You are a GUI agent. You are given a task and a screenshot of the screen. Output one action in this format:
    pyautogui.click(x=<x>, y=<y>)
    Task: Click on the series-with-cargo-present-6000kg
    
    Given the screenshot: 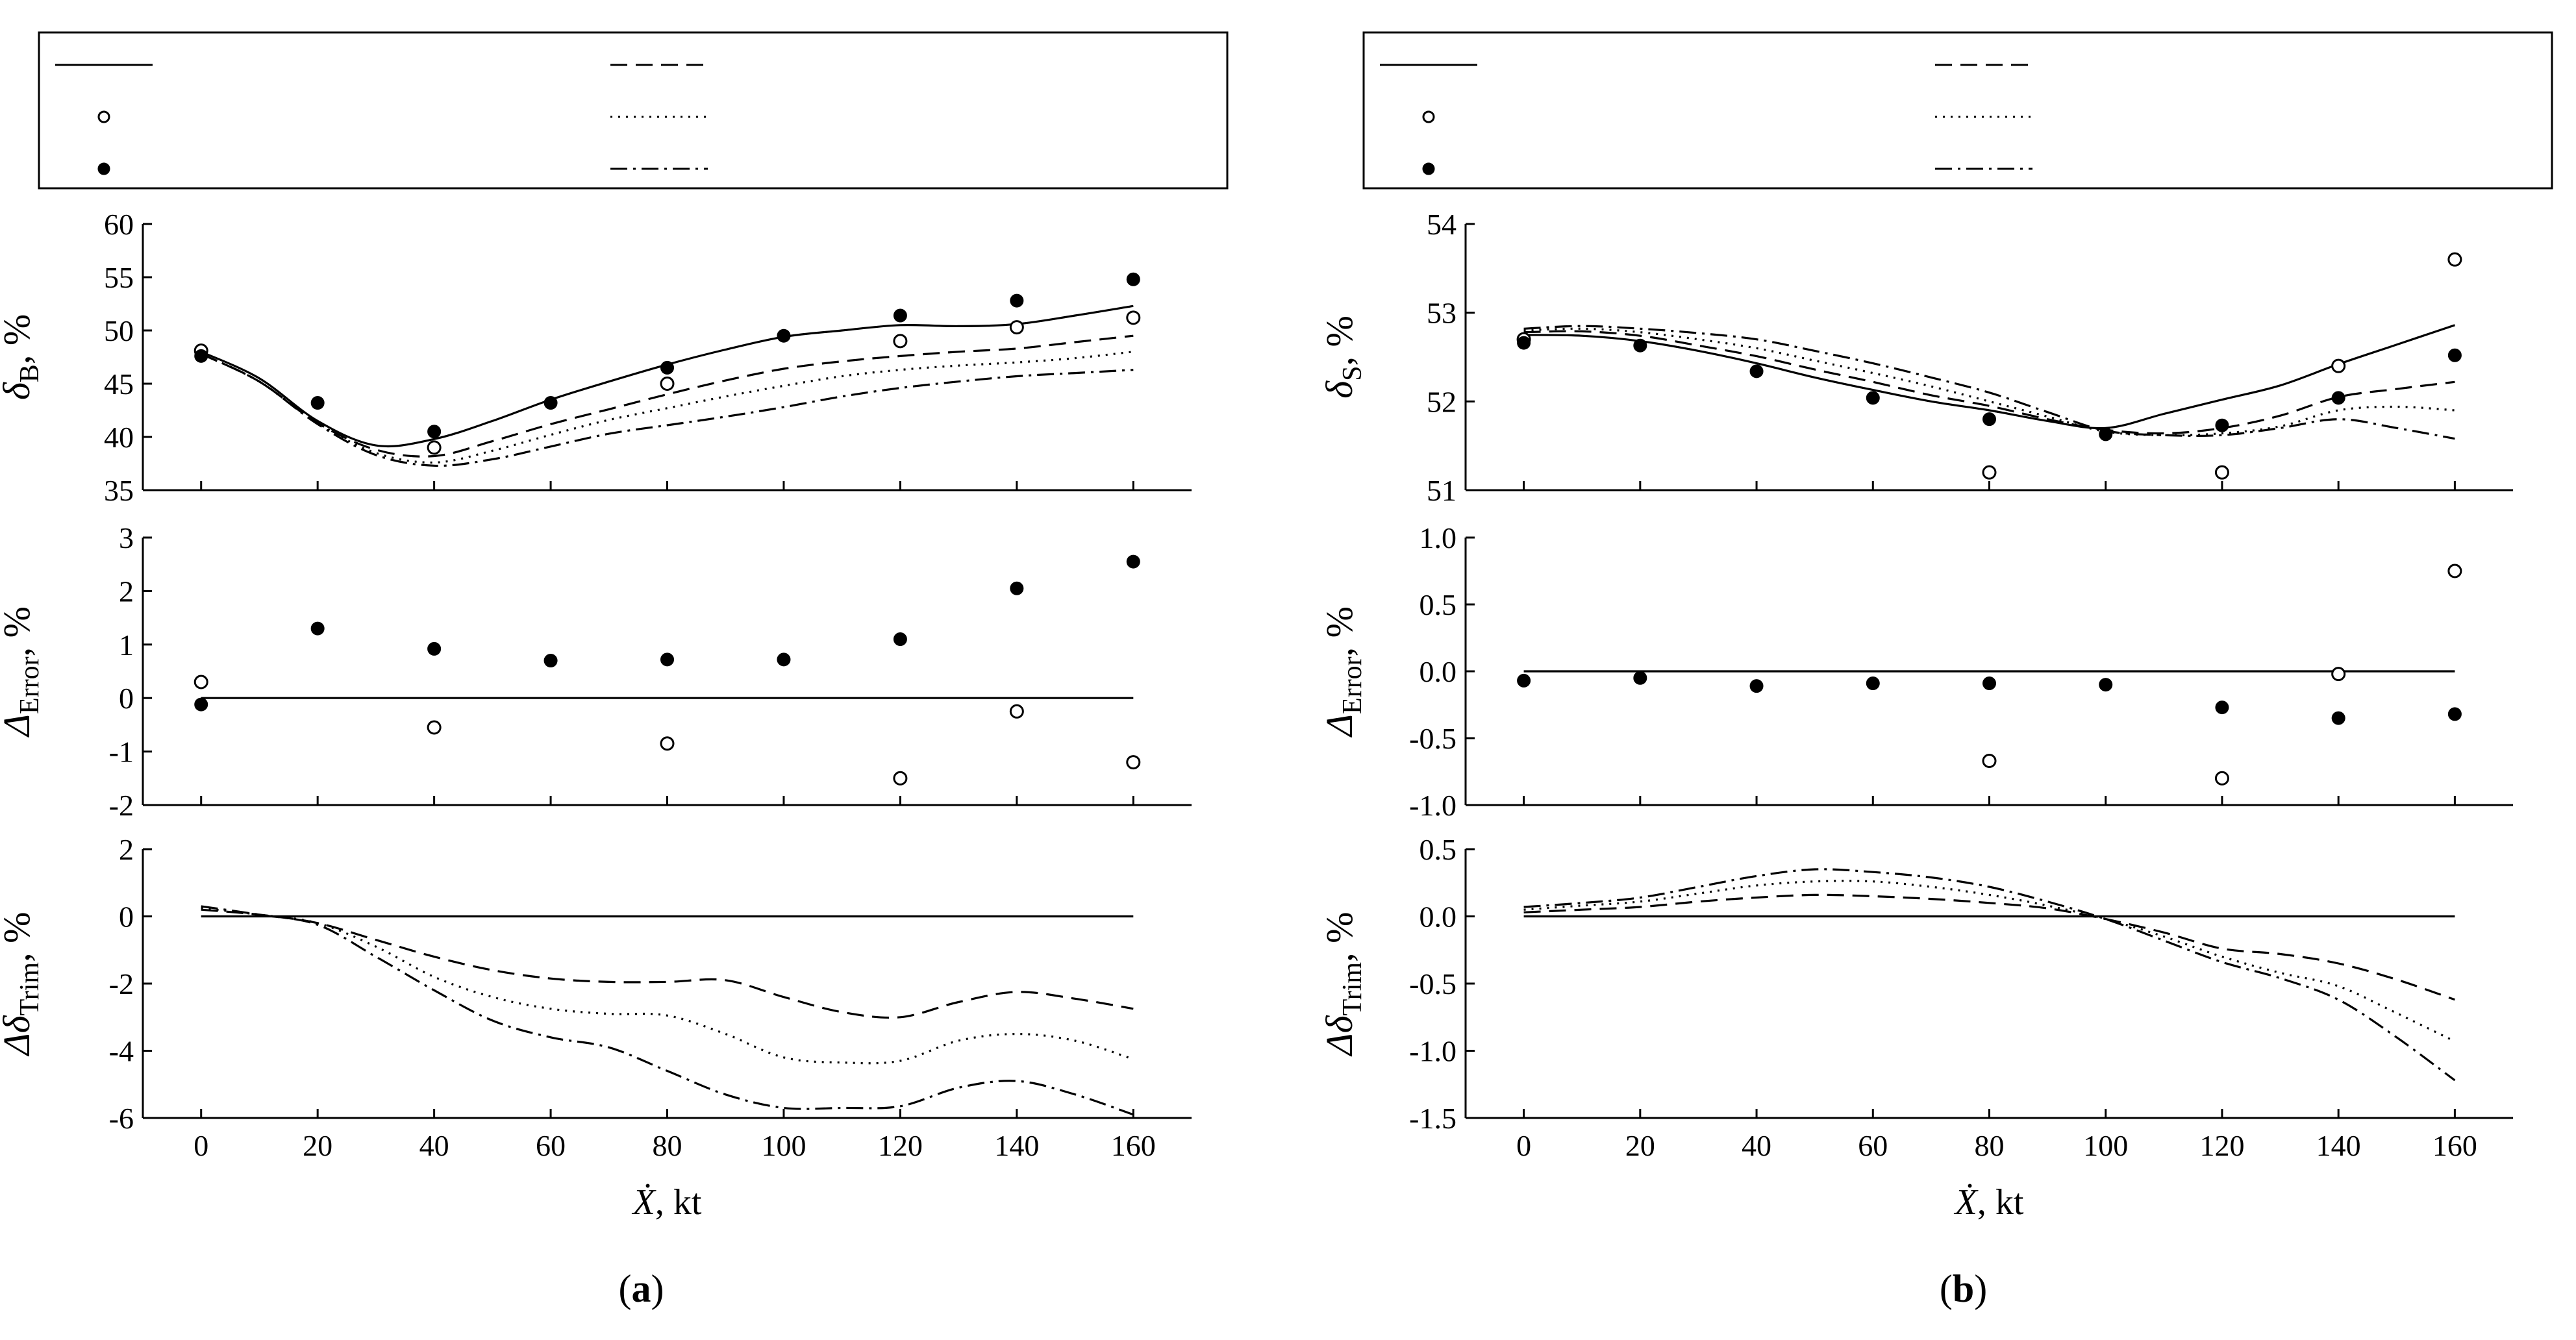 What is the action you would take?
    pyautogui.click(x=1989, y=383)
    